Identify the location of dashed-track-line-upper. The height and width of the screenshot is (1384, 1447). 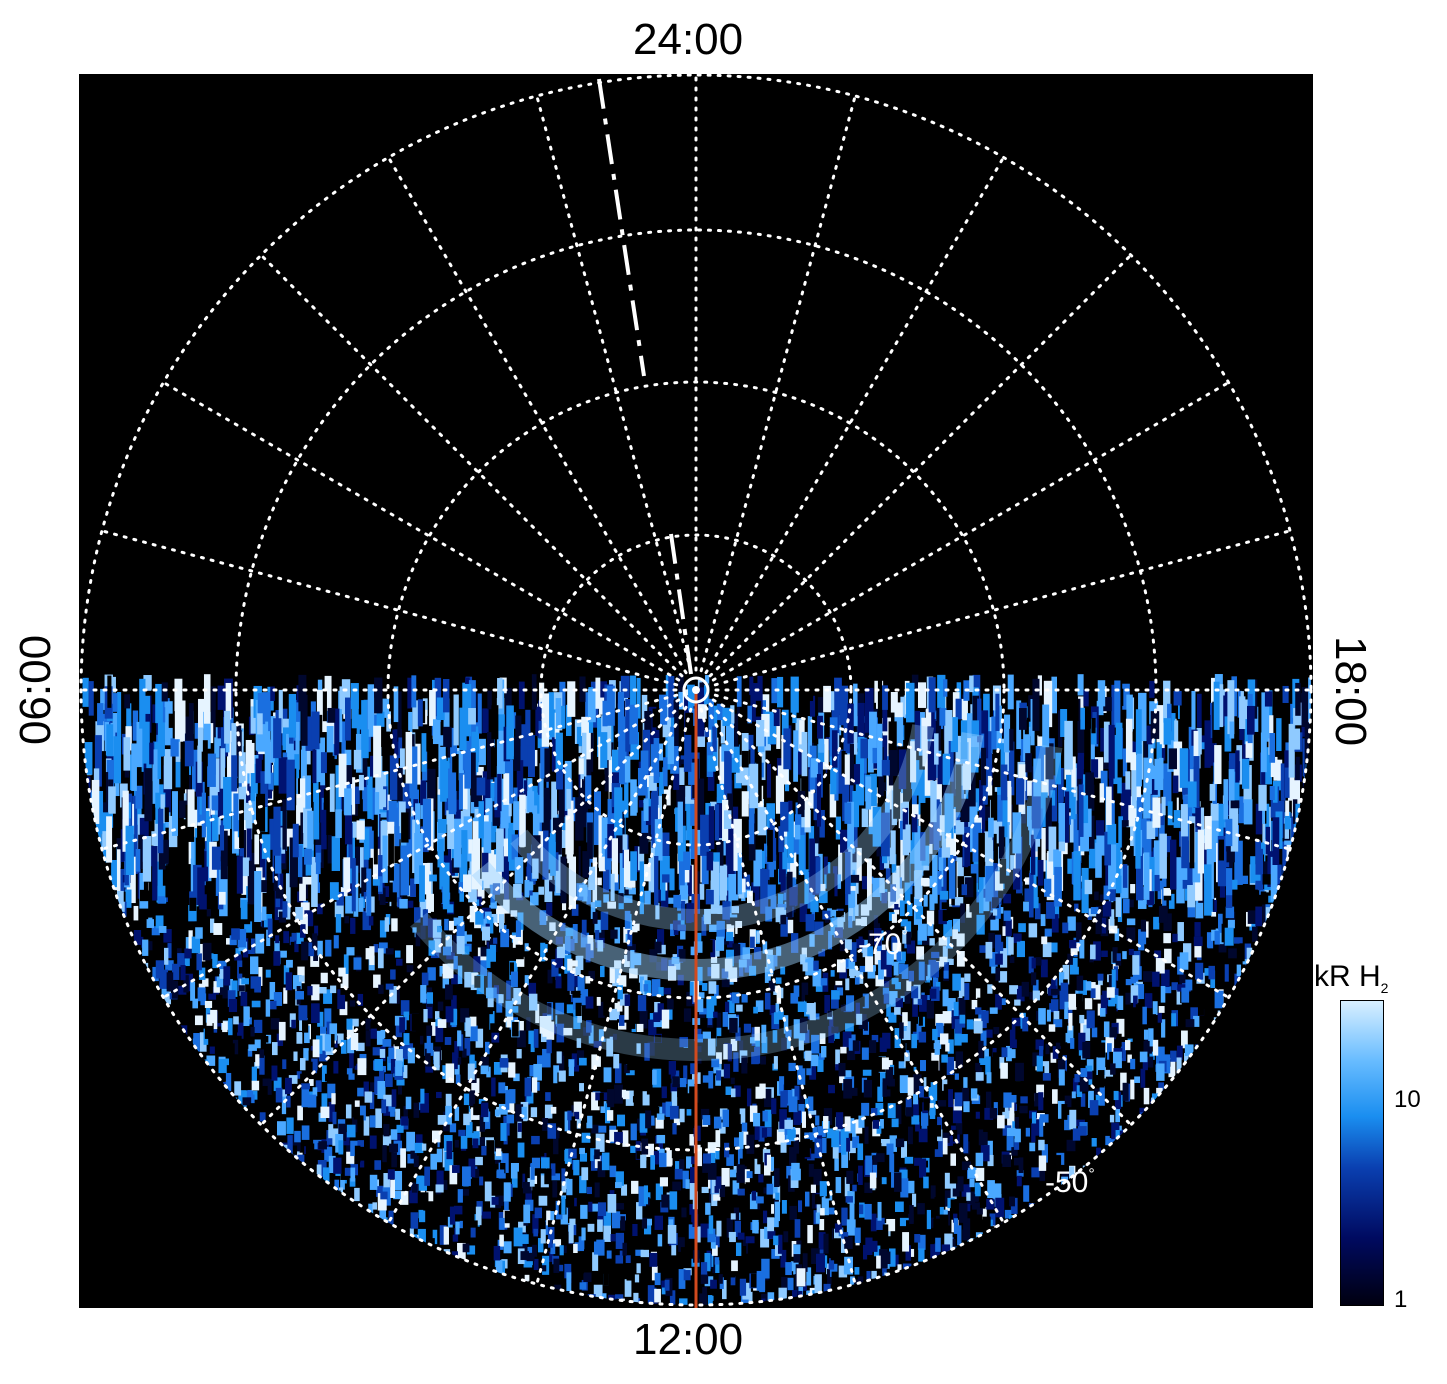
(621, 227).